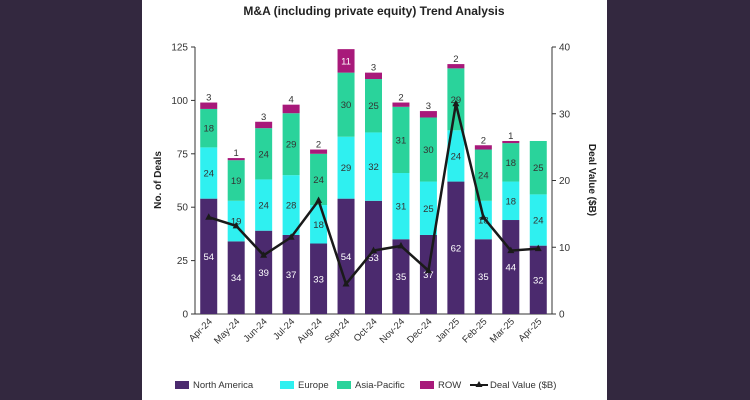 The height and width of the screenshot is (400, 750). What do you see at coordinates (290, 100) in the screenshot?
I see `bar-value-label: 4` at bounding box center [290, 100].